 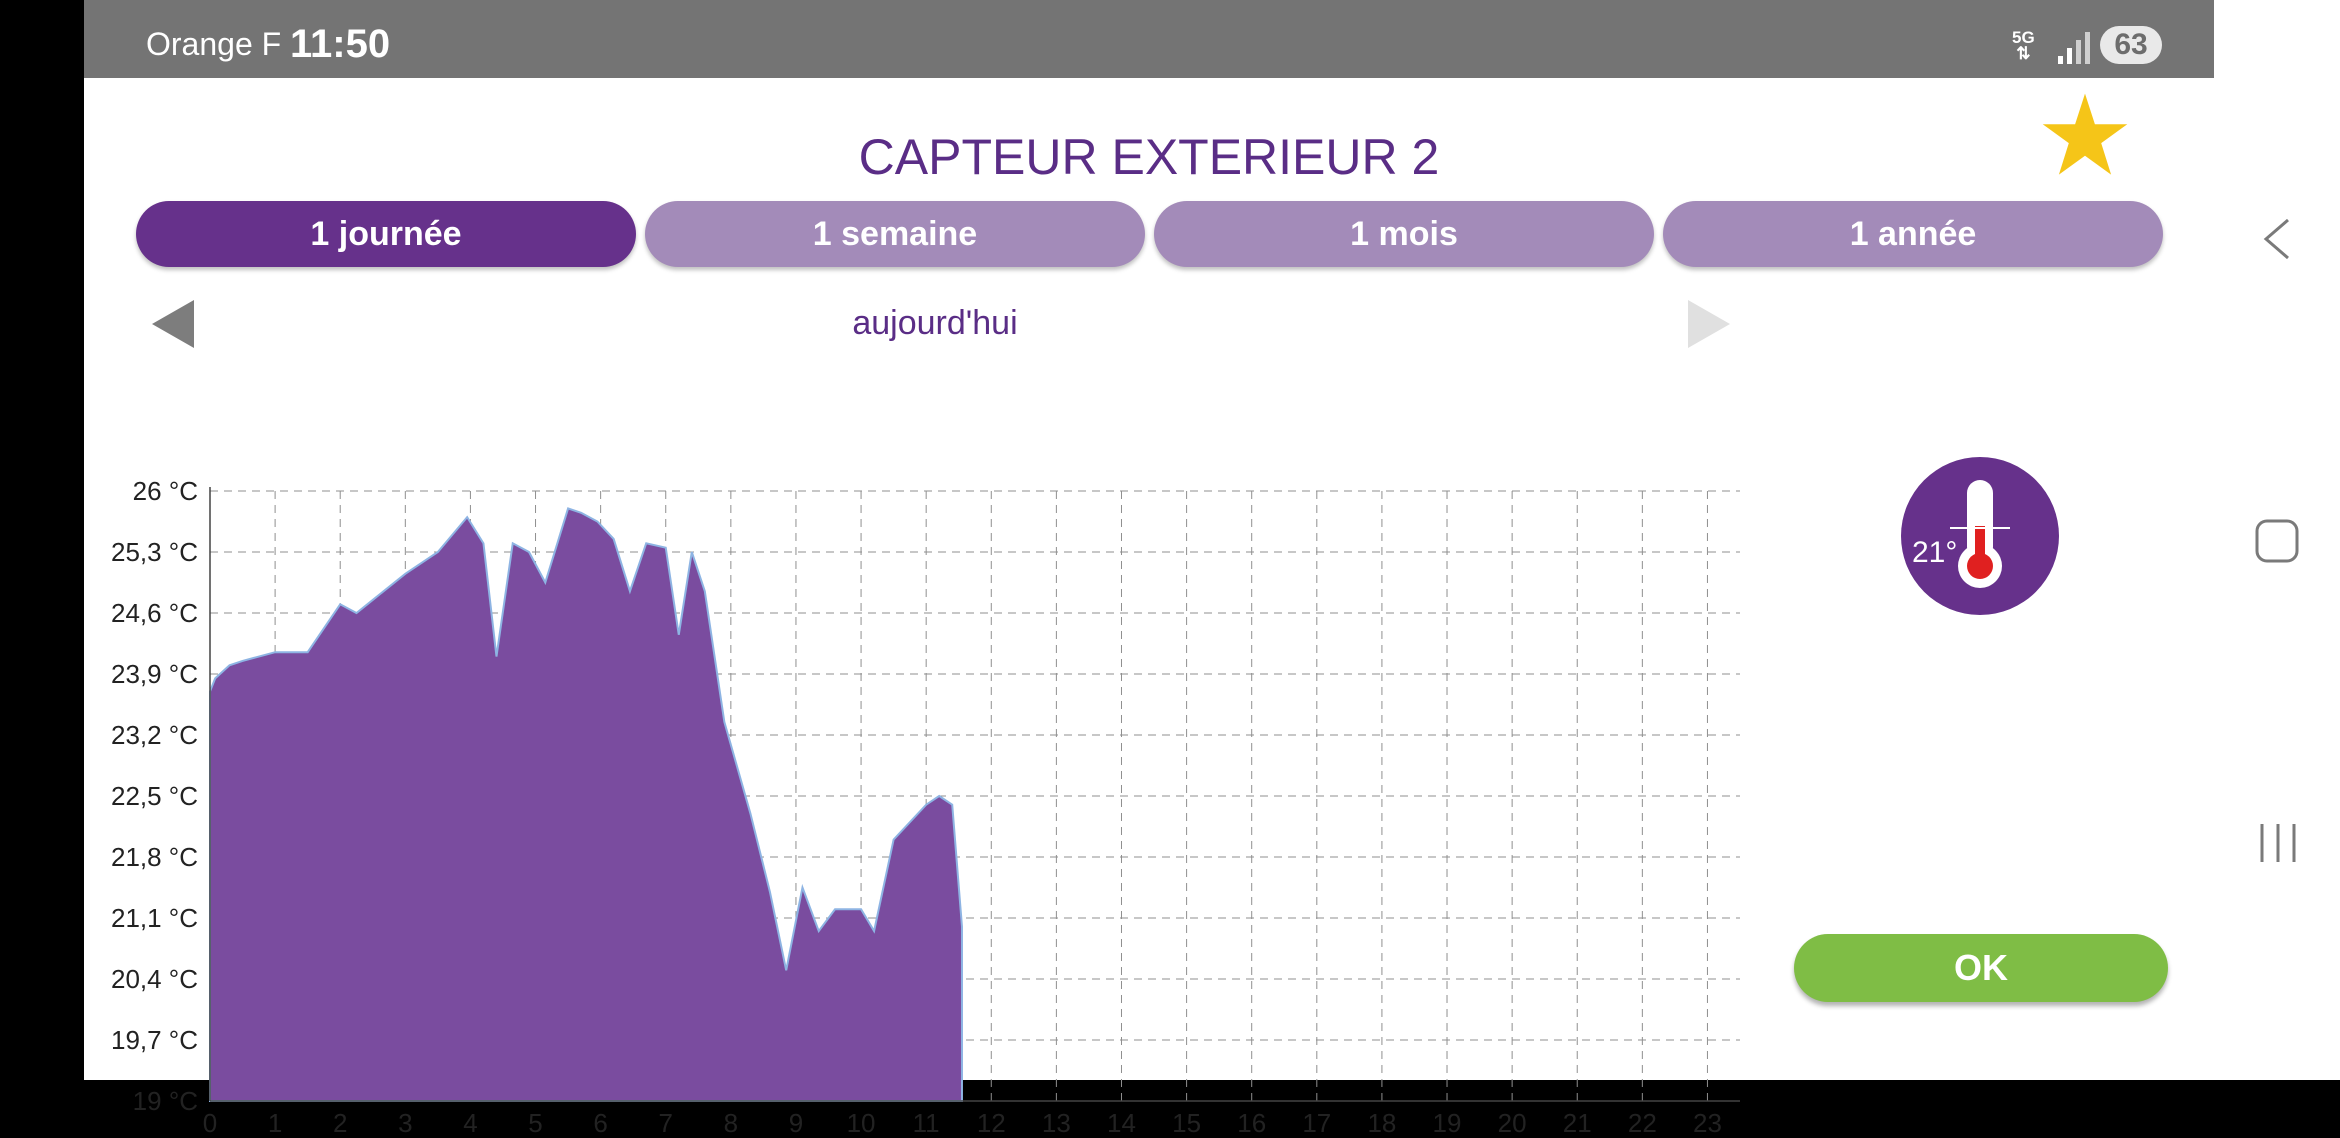 What do you see at coordinates (1149, 157) in the screenshot?
I see `page-title: CAPTEUR EXTERIEUR 2` at bounding box center [1149, 157].